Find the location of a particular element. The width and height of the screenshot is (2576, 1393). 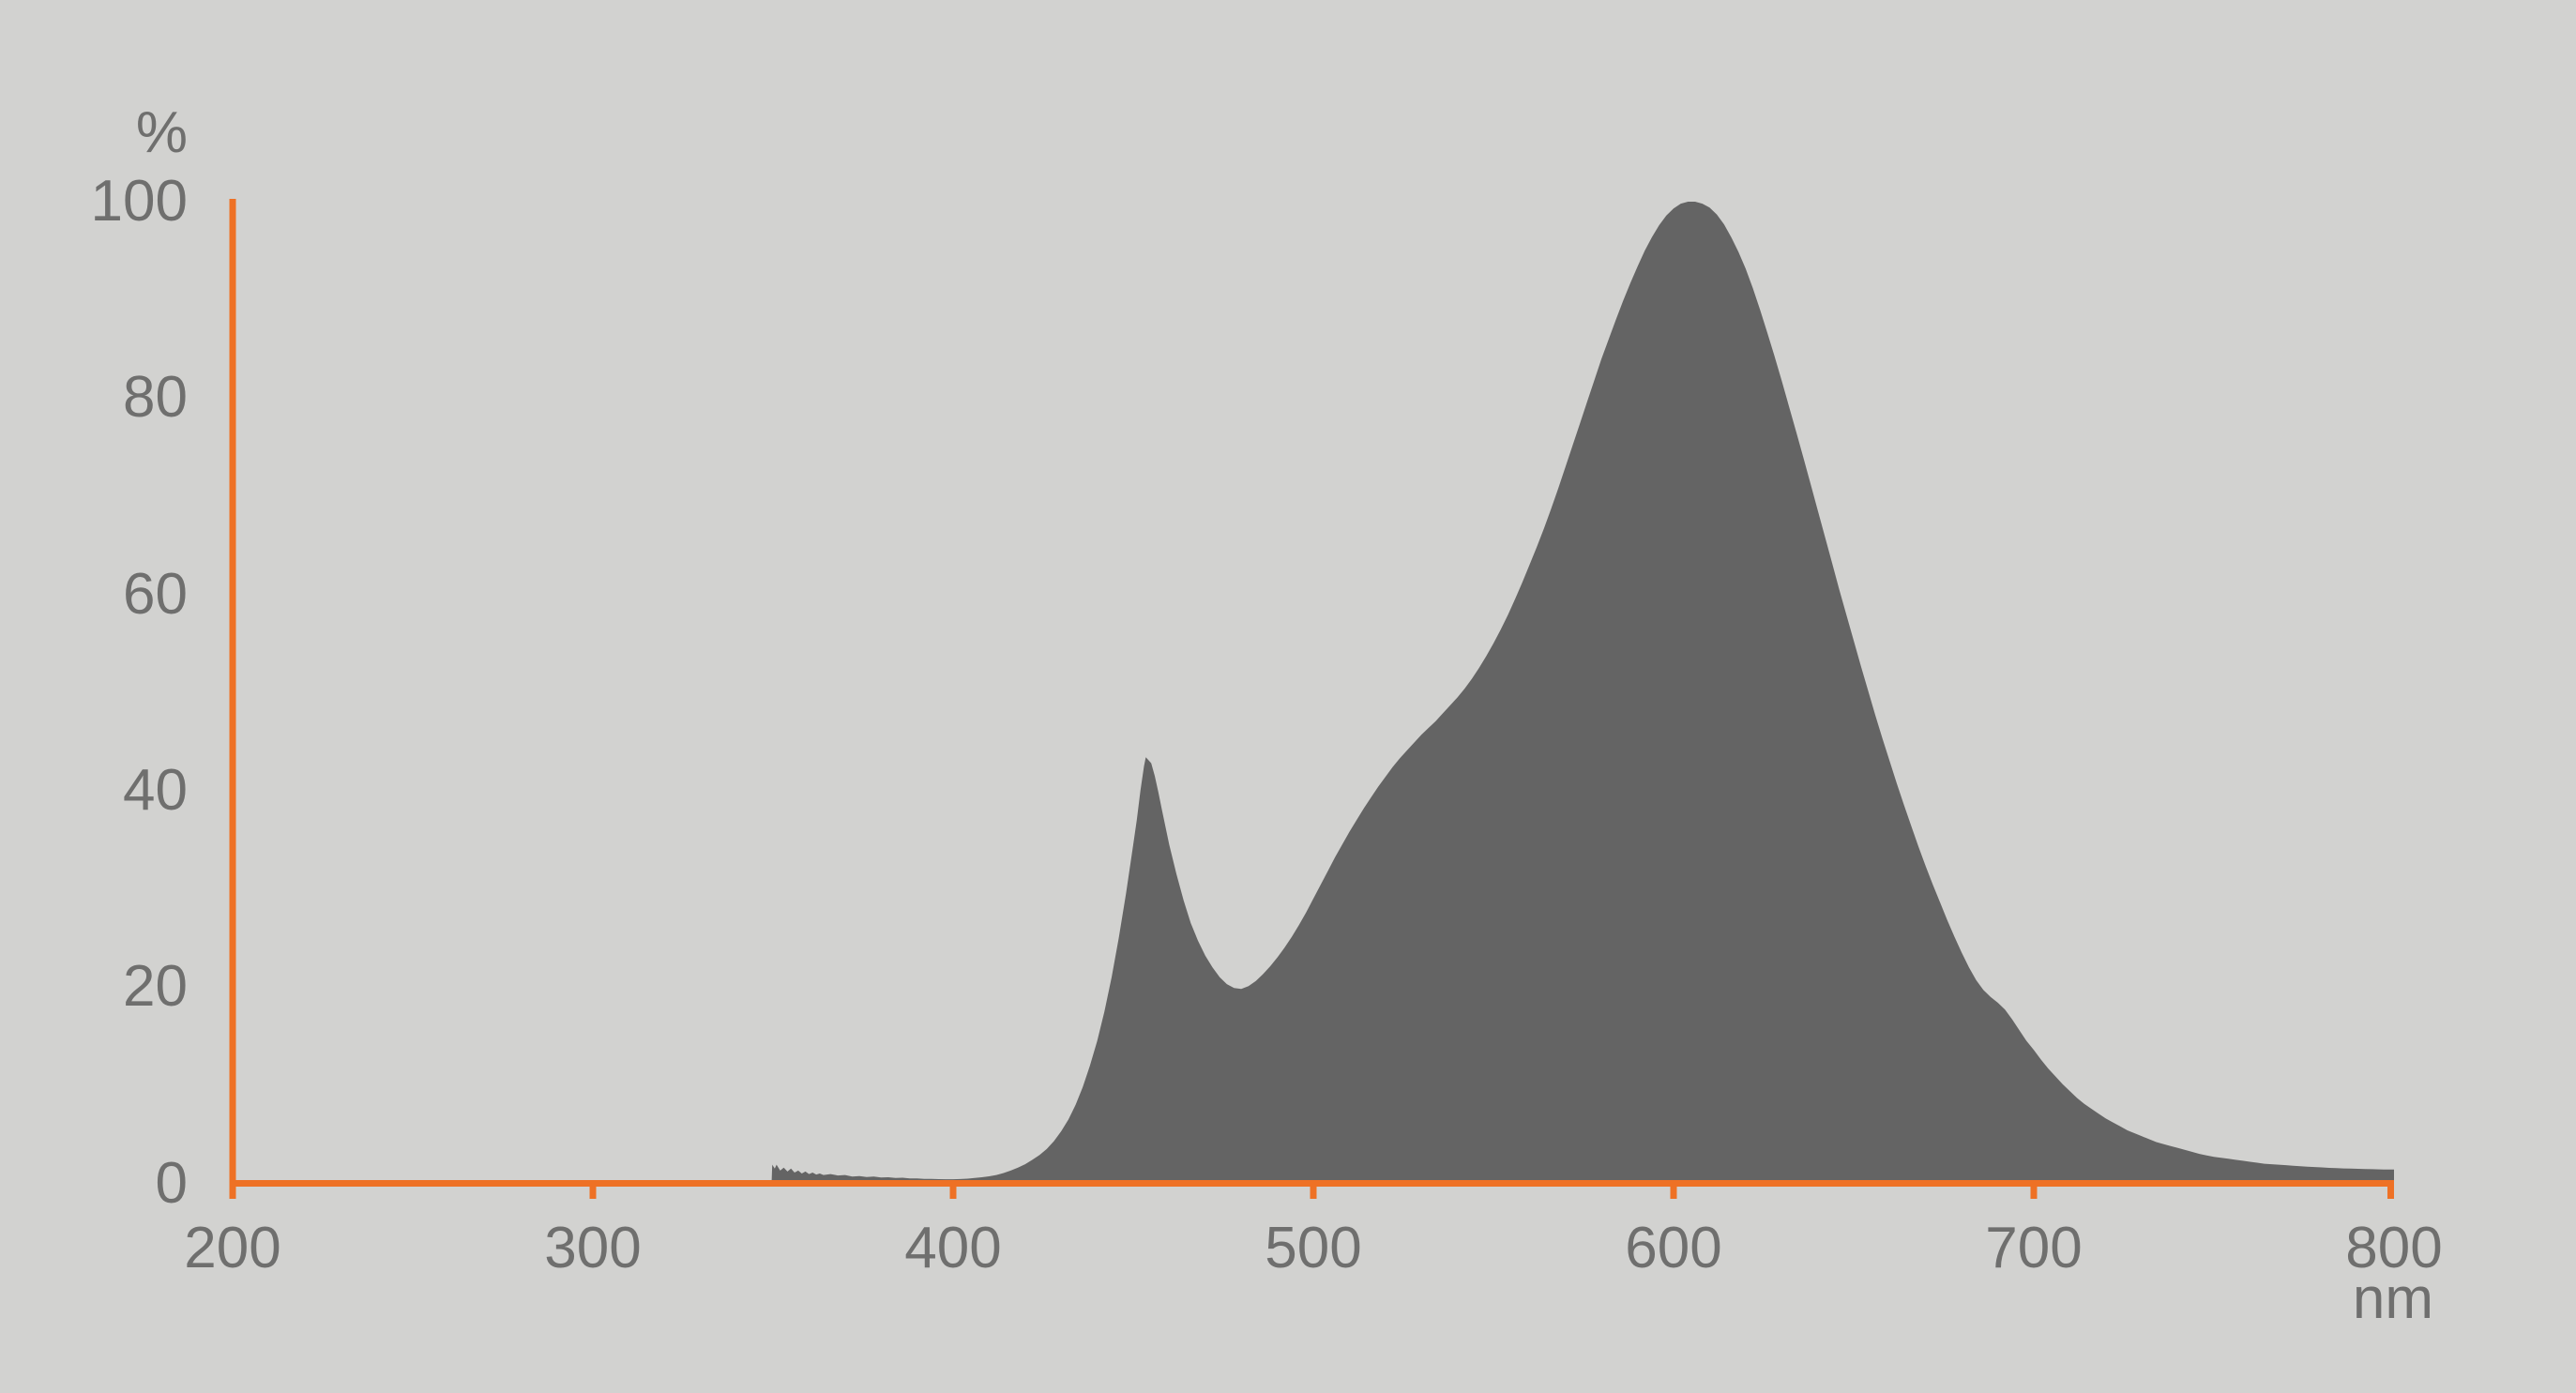

x-tick-label: 500 is located at coordinates (1313, 1248).